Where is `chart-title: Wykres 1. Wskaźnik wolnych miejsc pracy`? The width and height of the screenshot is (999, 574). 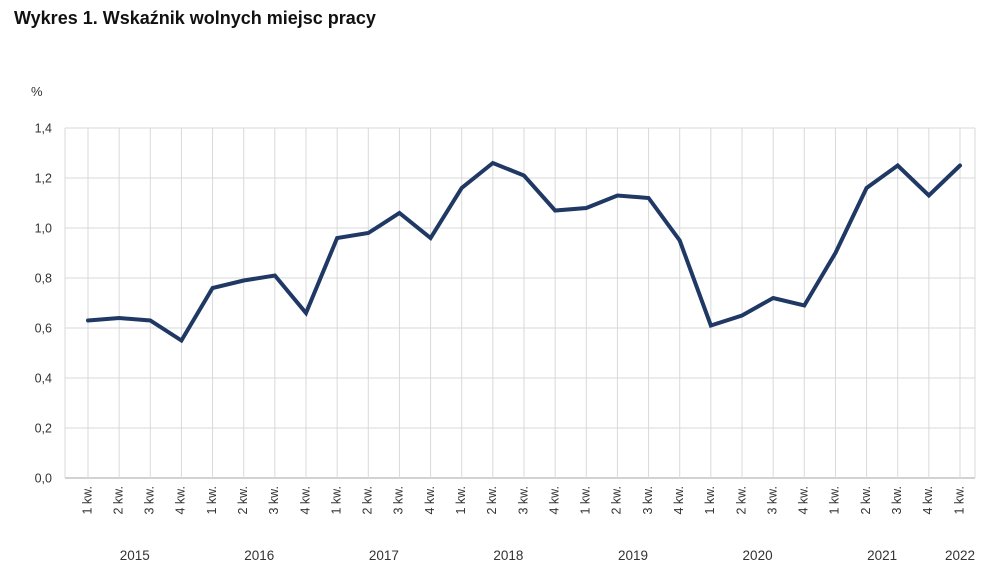
chart-title: Wykres 1. Wskaźnik wolnych miejsc pracy is located at coordinates (195, 18).